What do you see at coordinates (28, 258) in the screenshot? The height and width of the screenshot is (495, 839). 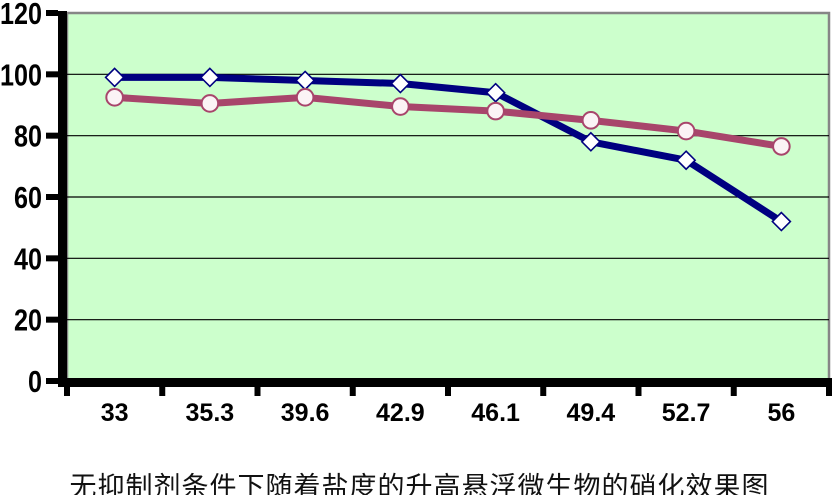 I see `y-axis-label: 40` at bounding box center [28, 258].